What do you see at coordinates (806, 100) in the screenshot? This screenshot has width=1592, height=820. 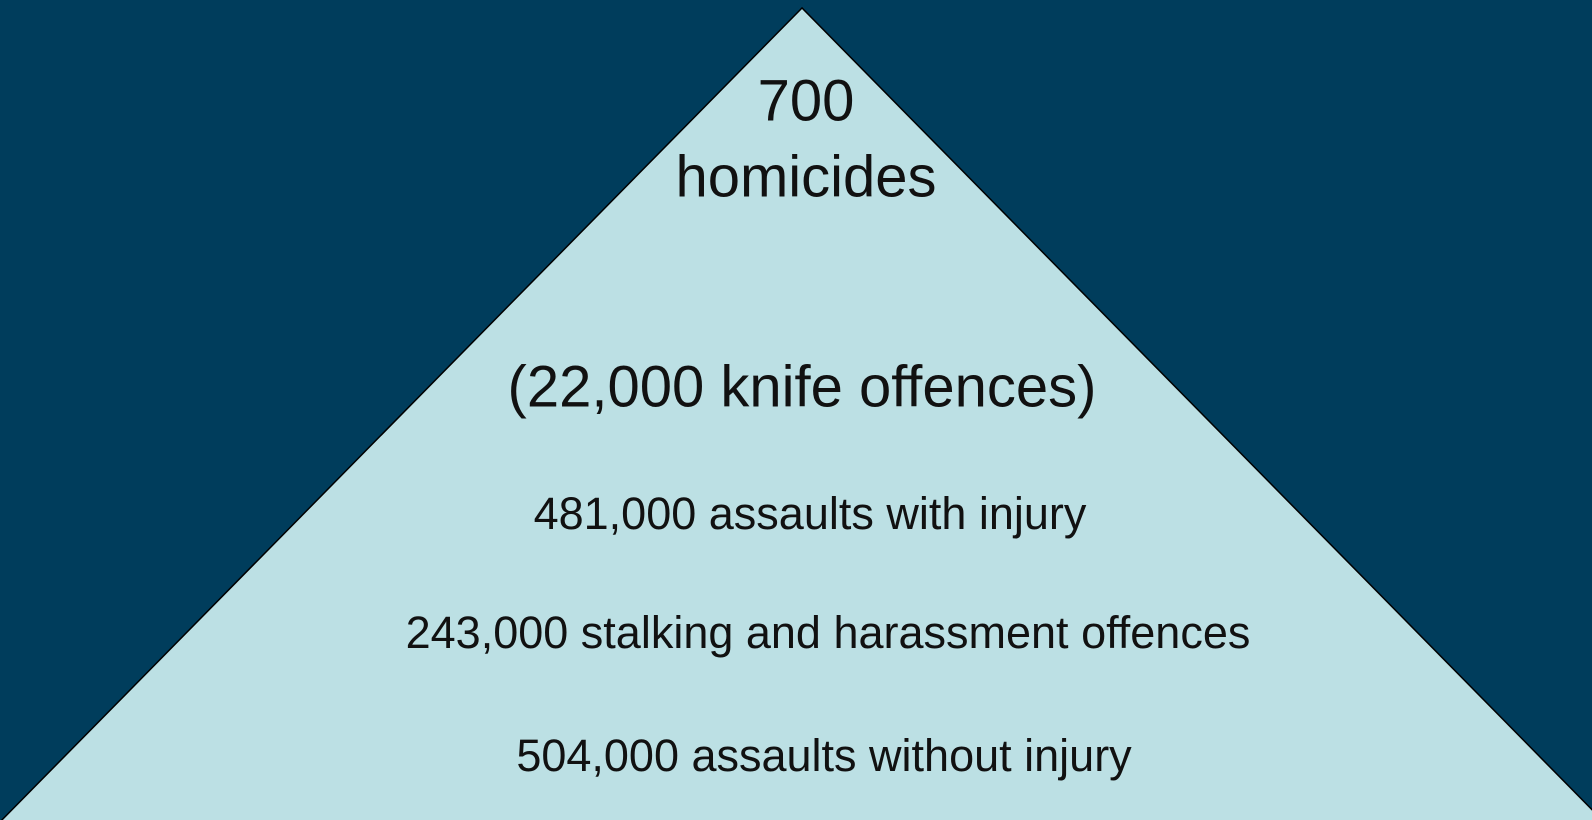 I see `level-label: 700` at bounding box center [806, 100].